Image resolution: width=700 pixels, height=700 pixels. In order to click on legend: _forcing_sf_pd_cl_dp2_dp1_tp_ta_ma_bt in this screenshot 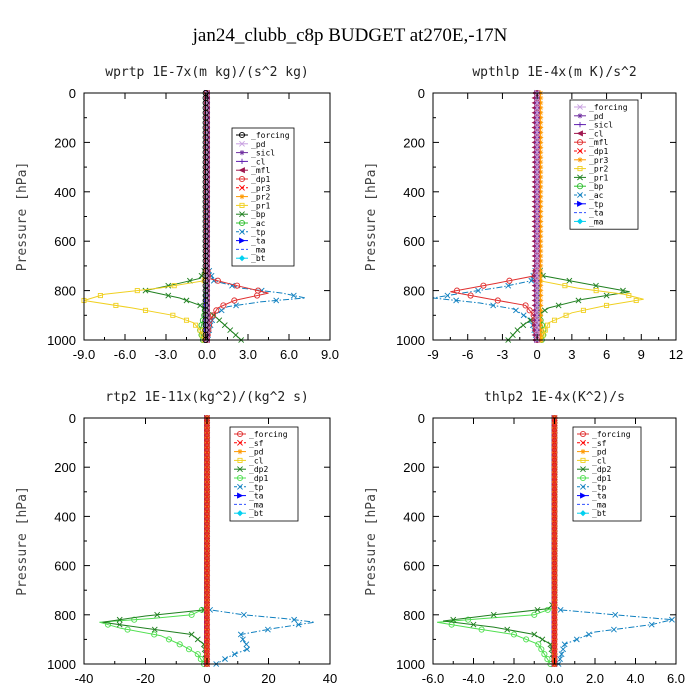, I will do `click(264, 474)`.